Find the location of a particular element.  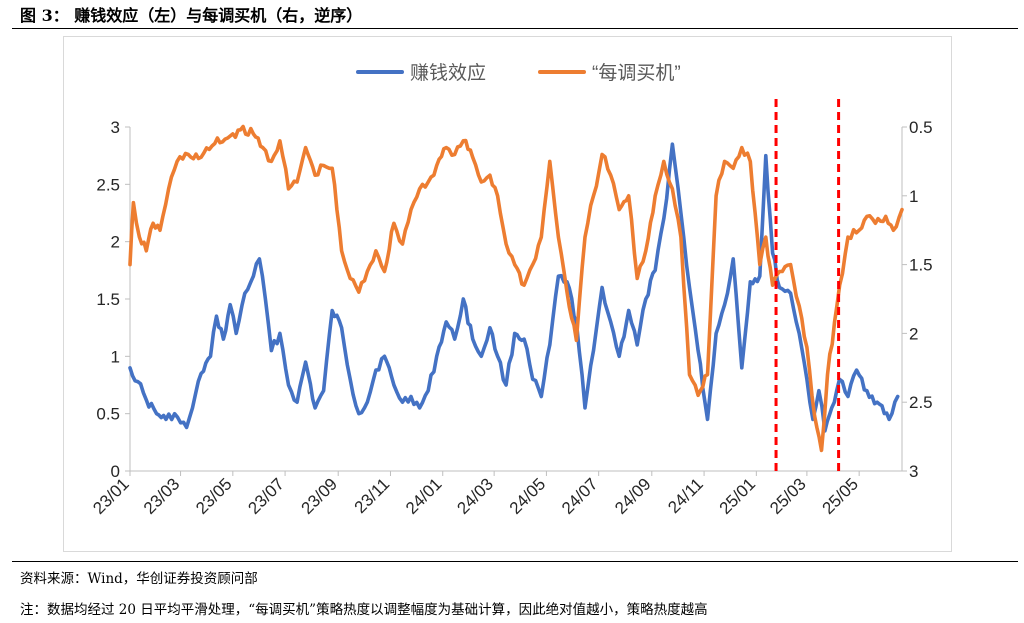

footer-rule is located at coordinates (515, 561).